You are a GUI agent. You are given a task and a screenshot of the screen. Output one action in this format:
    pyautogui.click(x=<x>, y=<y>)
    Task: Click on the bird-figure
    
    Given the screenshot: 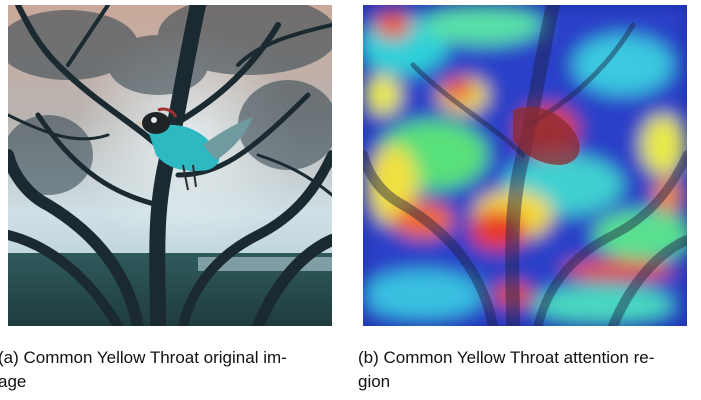 What is the action you would take?
    pyautogui.click(x=193, y=149)
    